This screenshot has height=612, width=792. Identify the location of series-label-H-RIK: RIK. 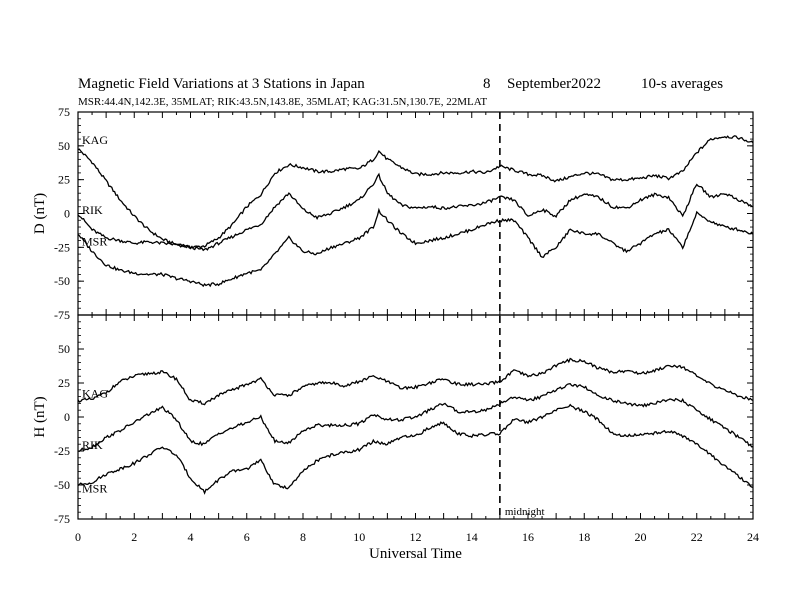
(92, 445).